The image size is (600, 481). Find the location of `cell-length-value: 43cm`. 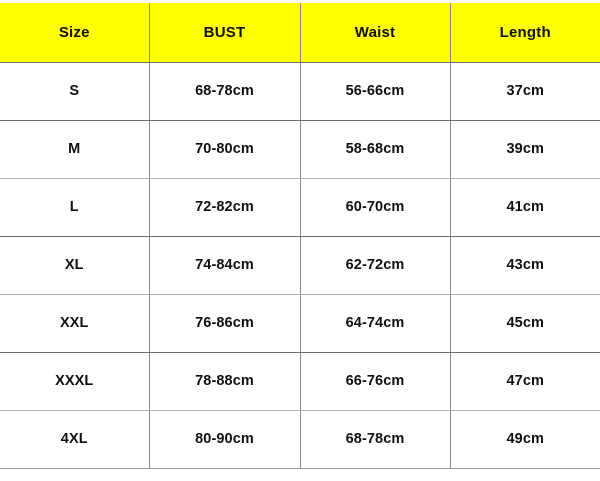

cell-length-value: 43cm is located at coordinates (525, 264).